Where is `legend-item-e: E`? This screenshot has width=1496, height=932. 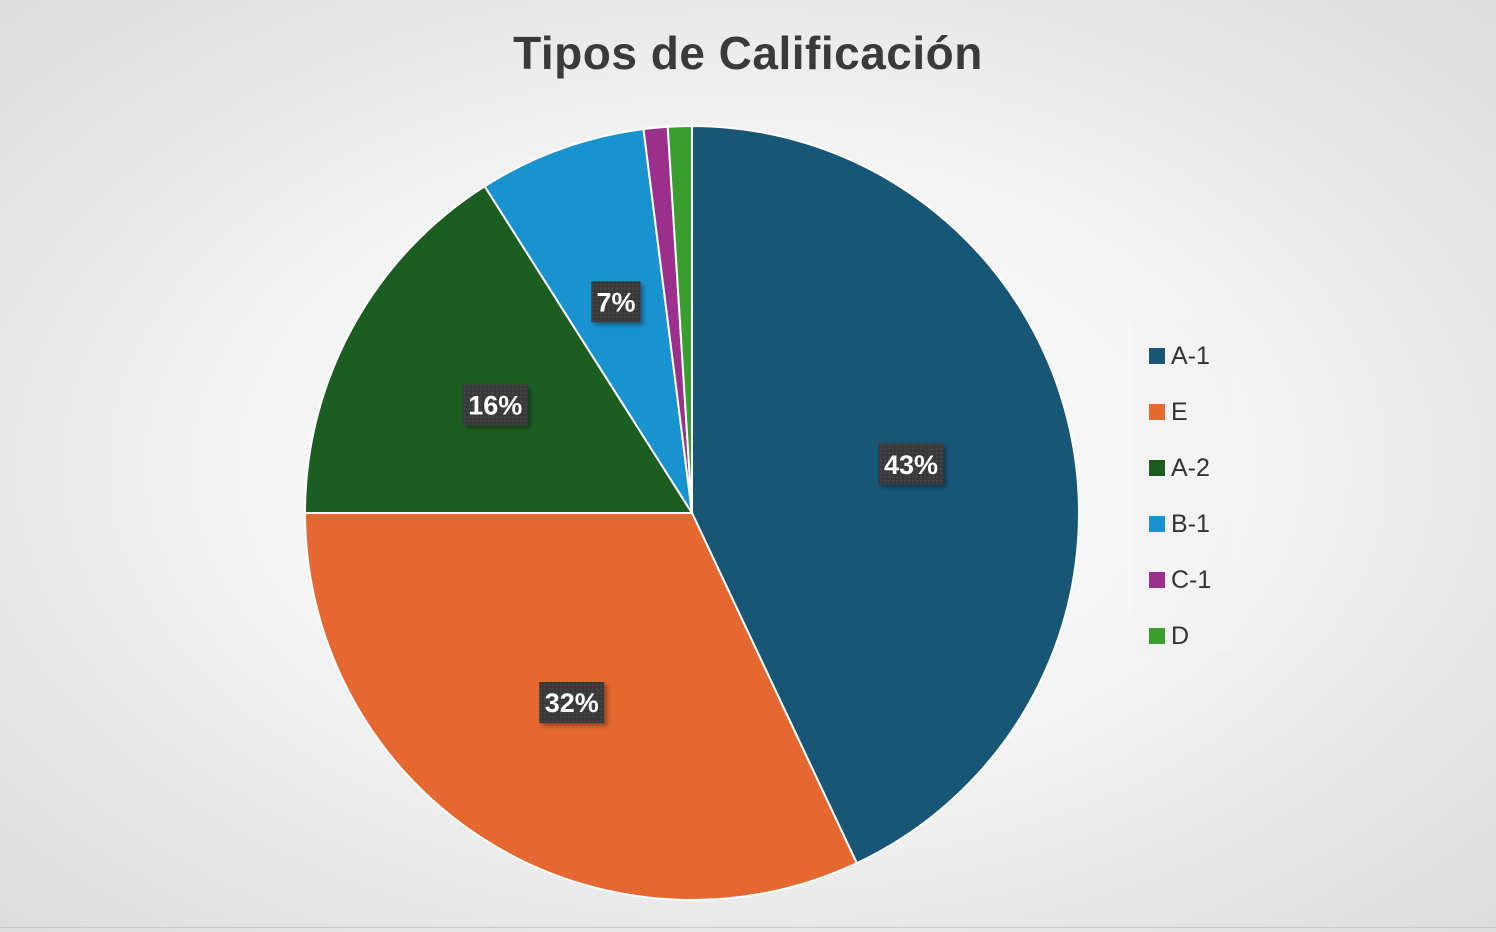 legend-item-e: E is located at coordinates (1182, 412).